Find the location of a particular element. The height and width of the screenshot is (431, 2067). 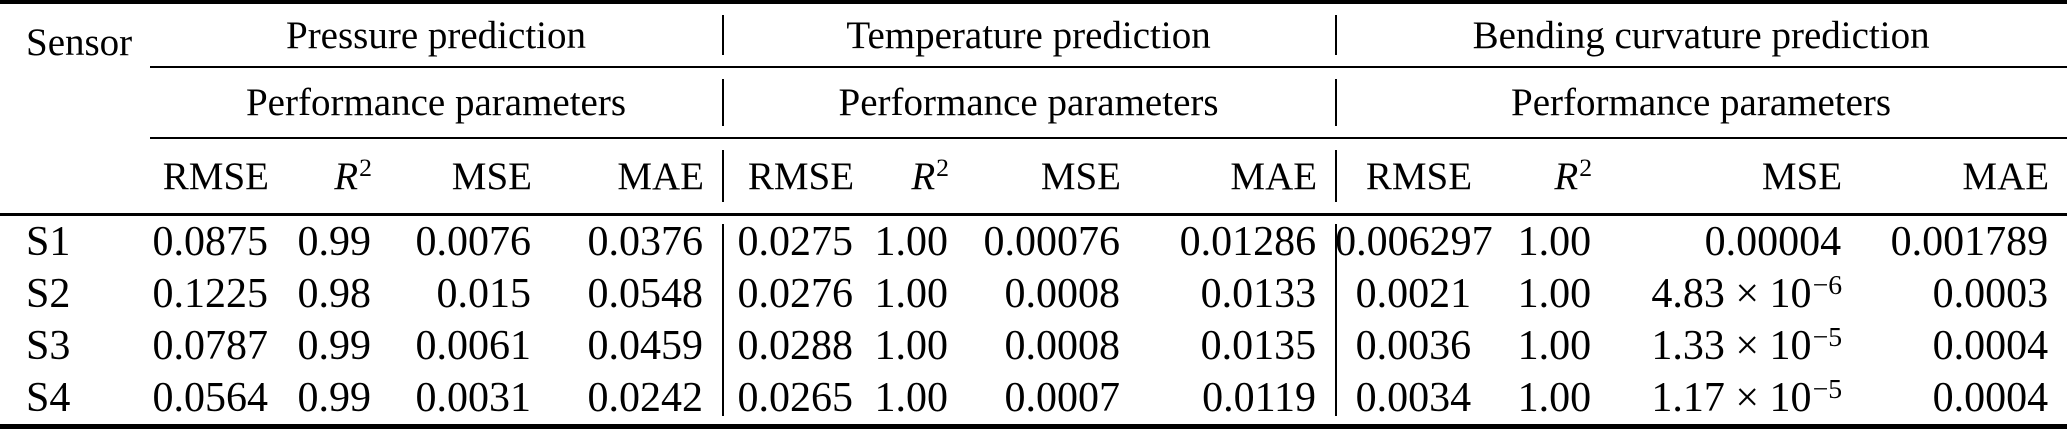

table-cell: 0.0787 is located at coordinates (218, 346).